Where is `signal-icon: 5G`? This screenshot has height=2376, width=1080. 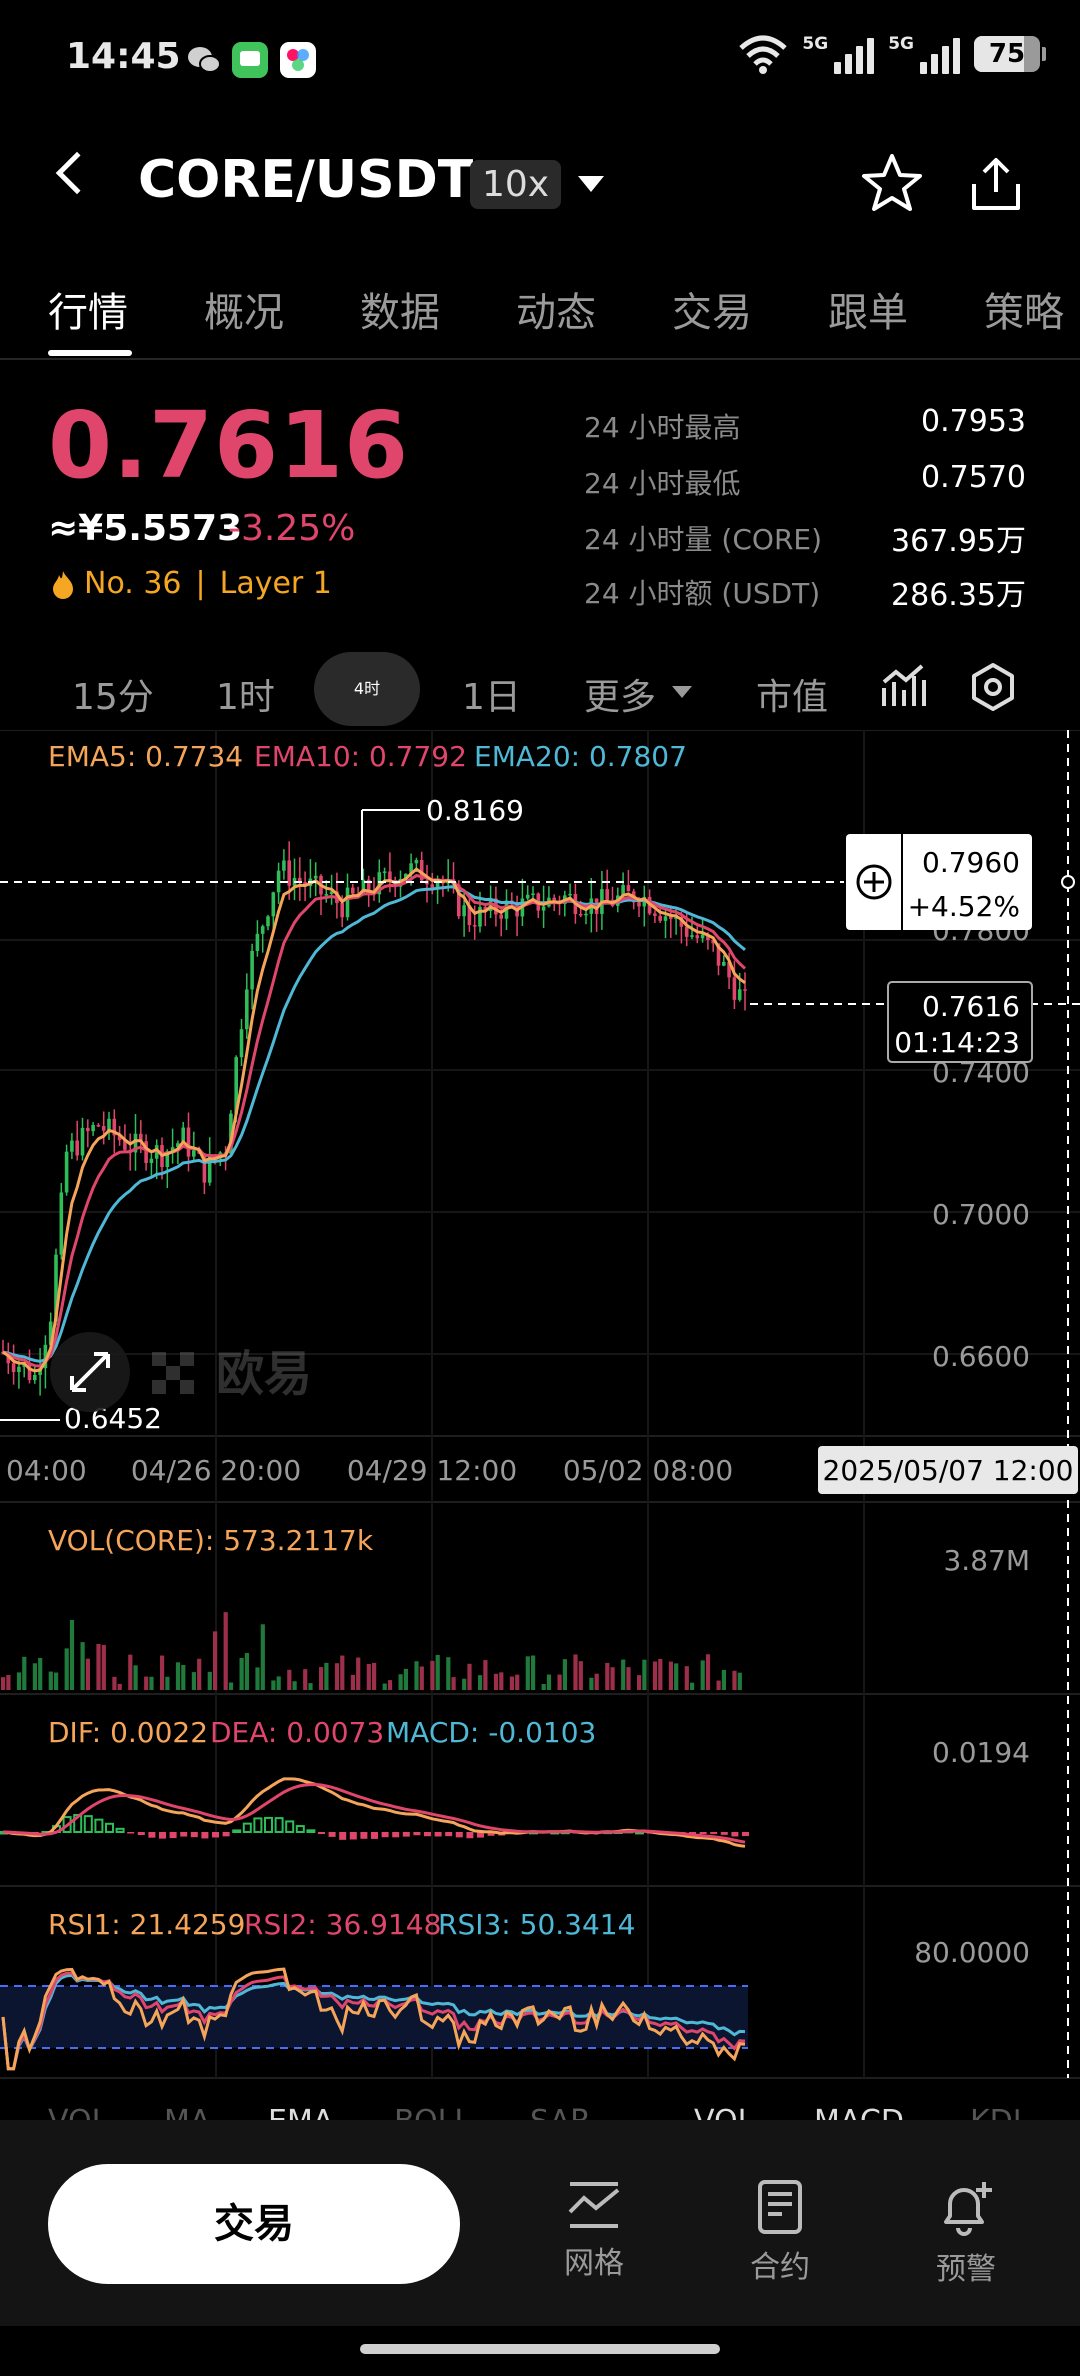
signal-icon: 5G is located at coordinates (838, 54).